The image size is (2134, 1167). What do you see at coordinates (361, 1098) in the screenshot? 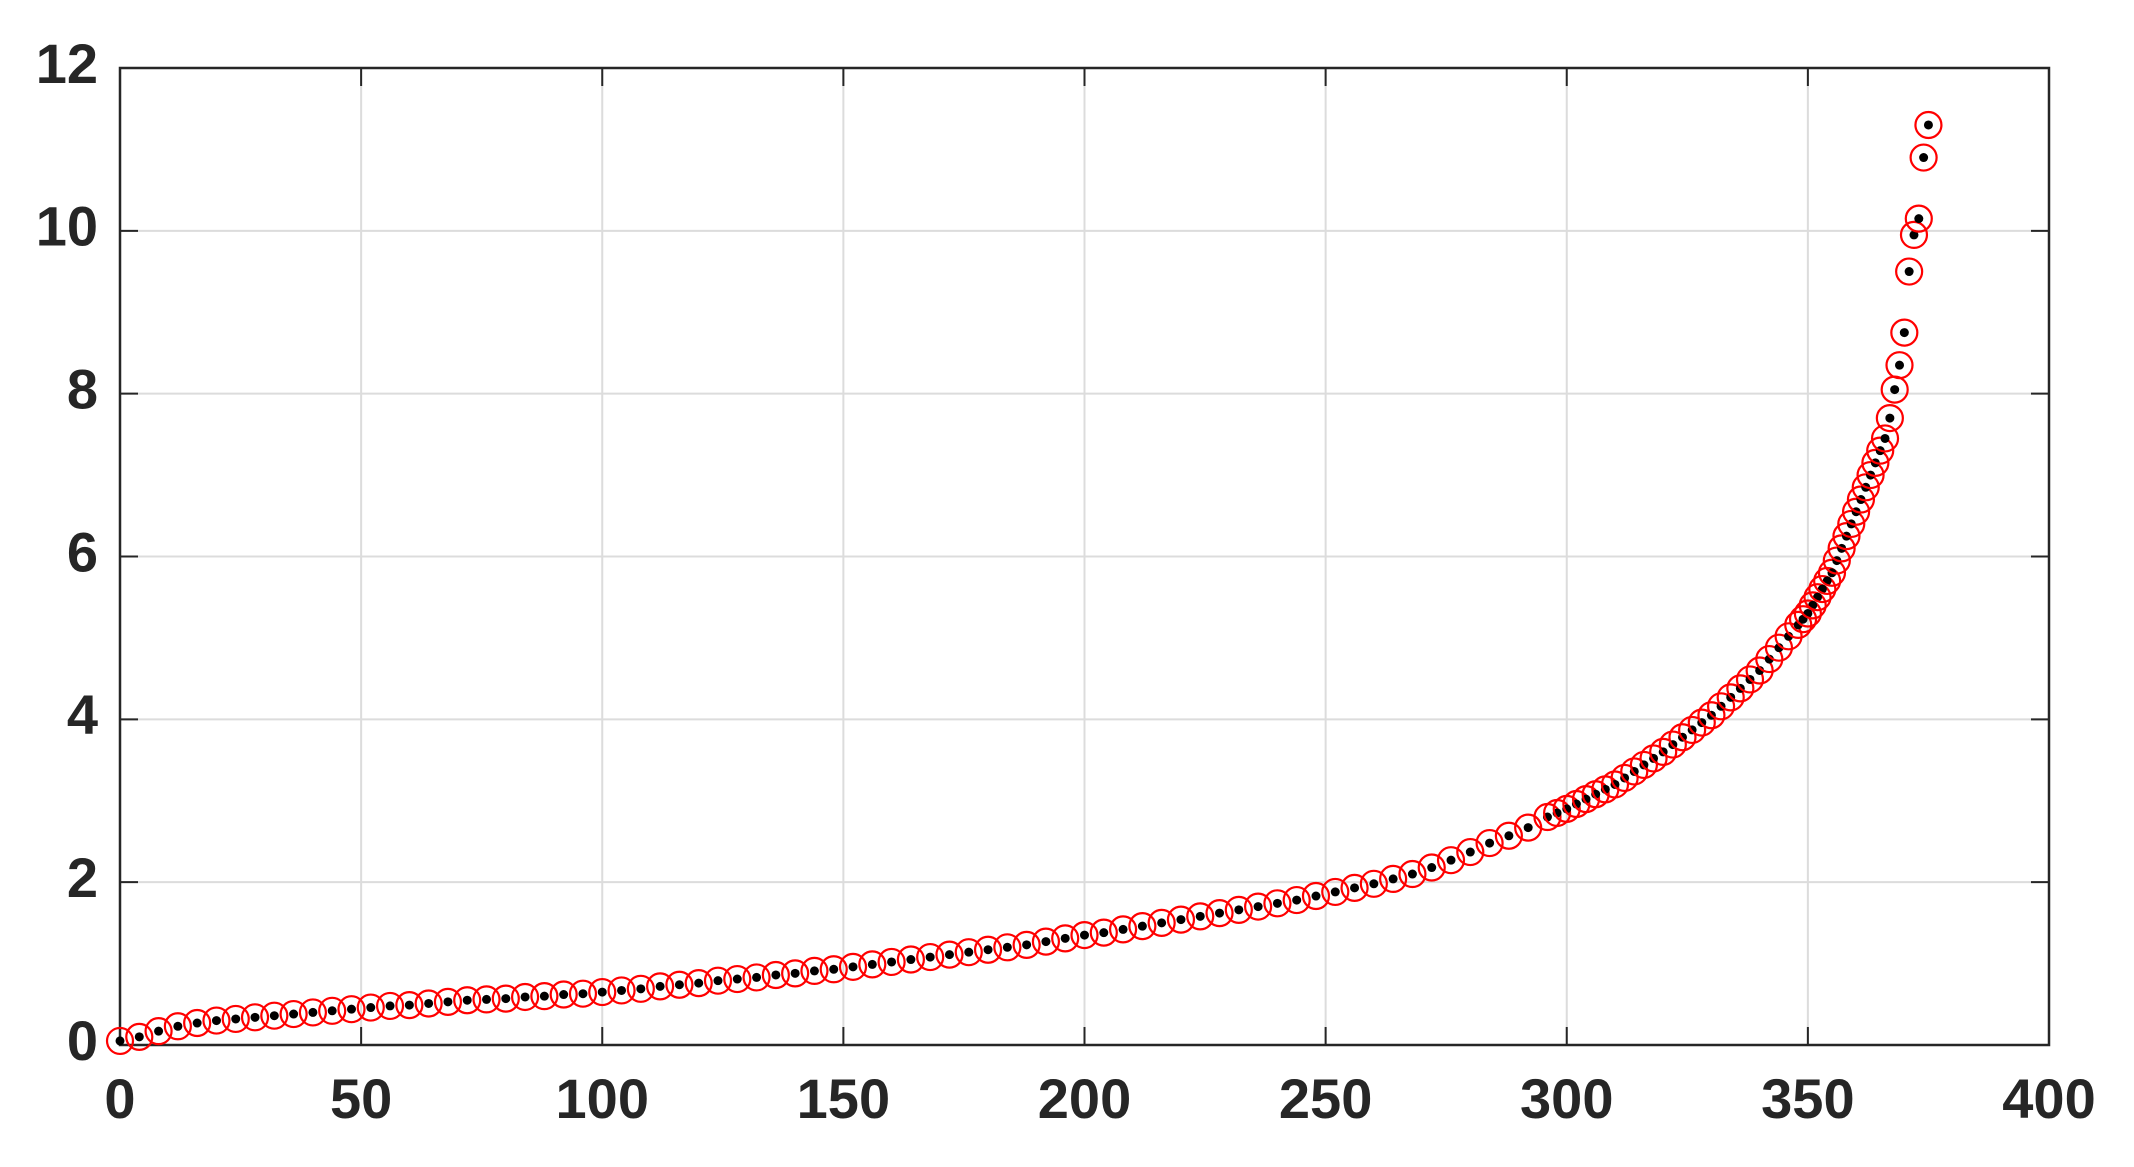
I see `x-tick-label: 50` at bounding box center [361, 1098].